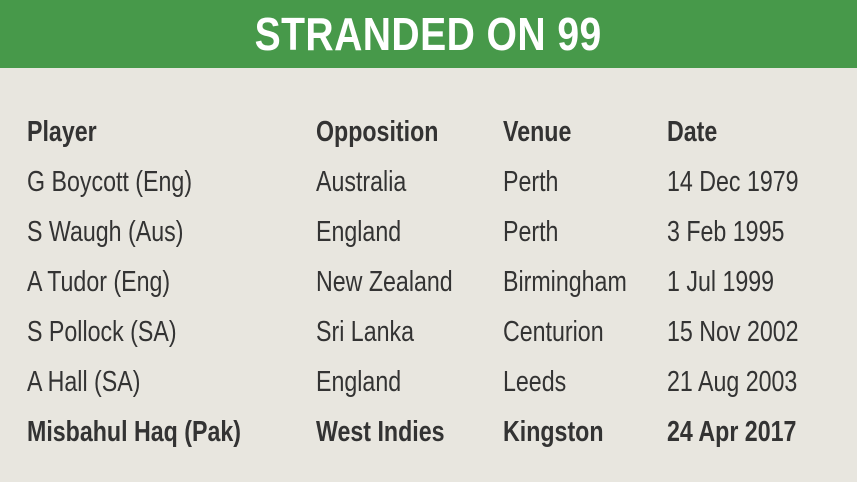 The width and height of the screenshot is (857, 482). Describe the element at coordinates (565, 282) in the screenshot. I see `venue-cell: Birmingham` at that location.